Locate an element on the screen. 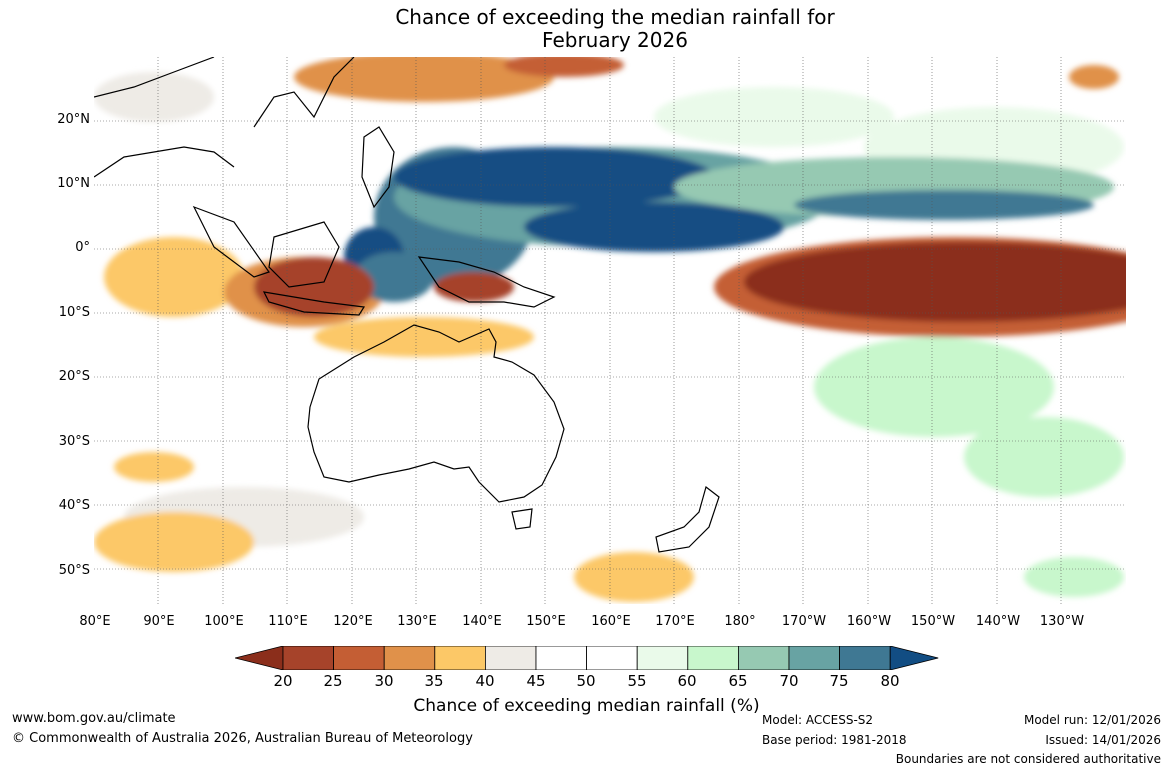 The height and width of the screenshot is (770, 1173). colorbar-tick: 70 is located at coordinates (789, 681).